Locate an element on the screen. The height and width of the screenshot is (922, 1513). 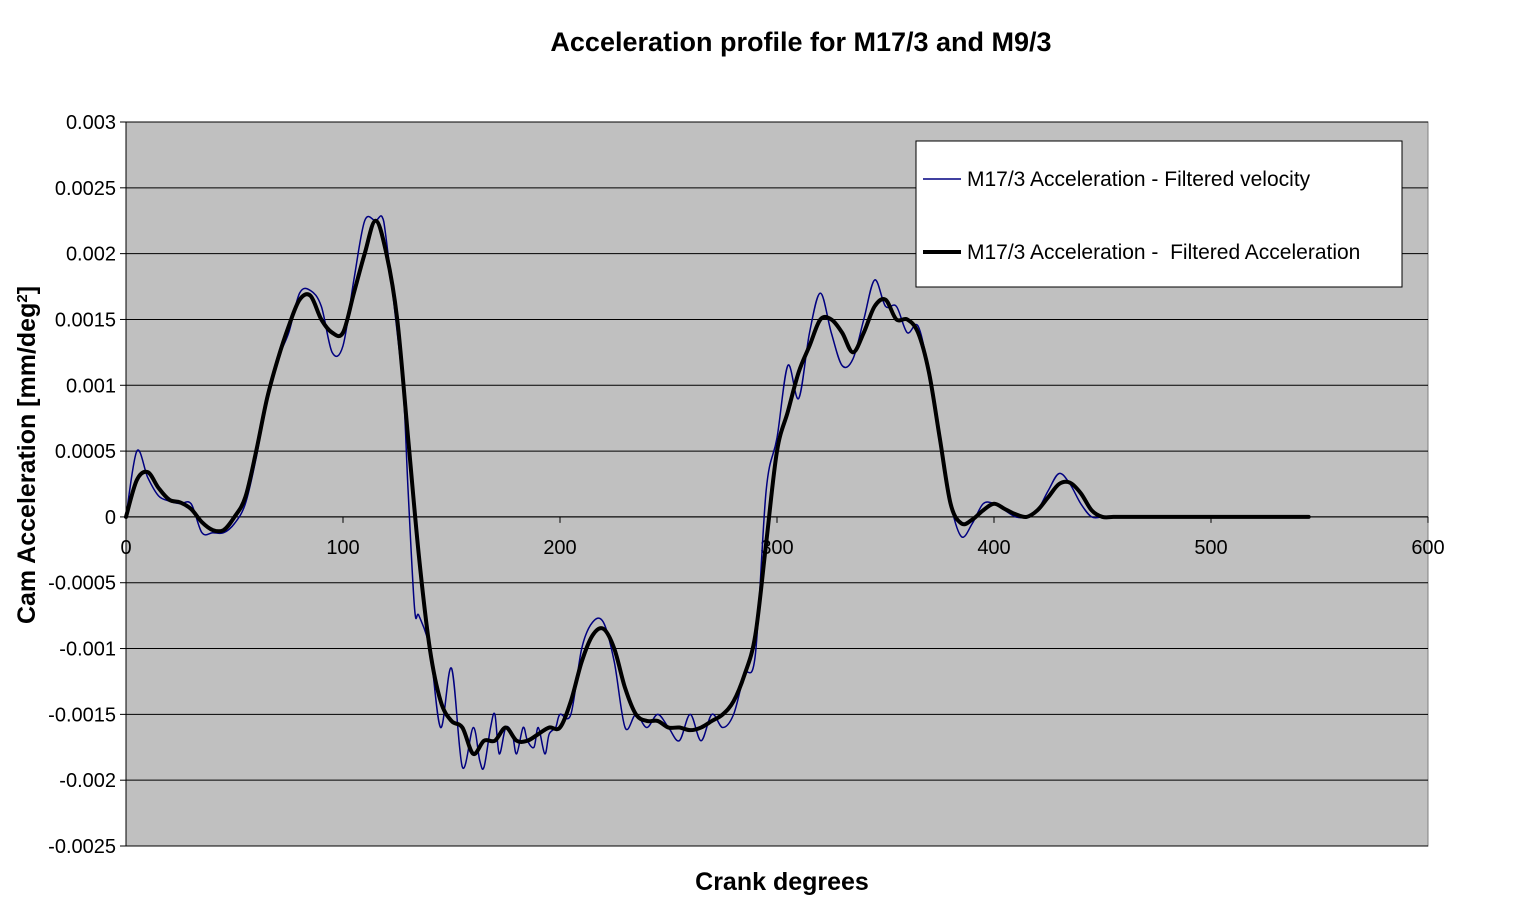
y-tick-label: -0.002 is located at coordinates (87, 781).